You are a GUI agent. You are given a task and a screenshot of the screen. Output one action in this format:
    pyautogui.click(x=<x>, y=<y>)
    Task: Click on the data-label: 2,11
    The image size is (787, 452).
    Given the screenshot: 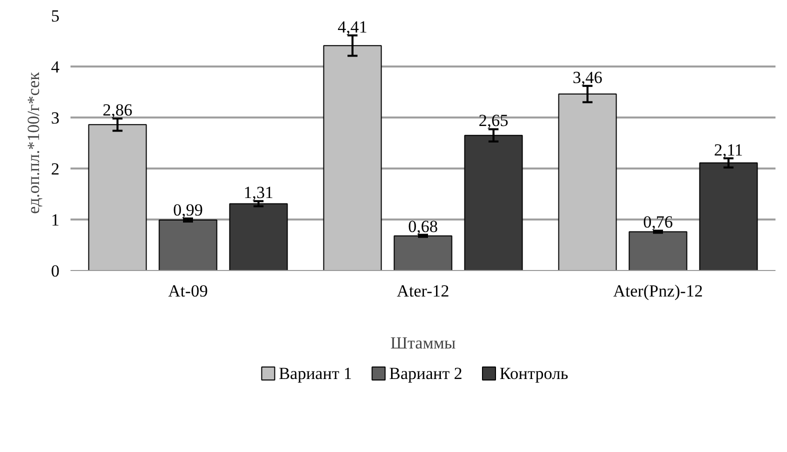 What is the action you would take?
    pyautogui.click(x=729, y=150)
    